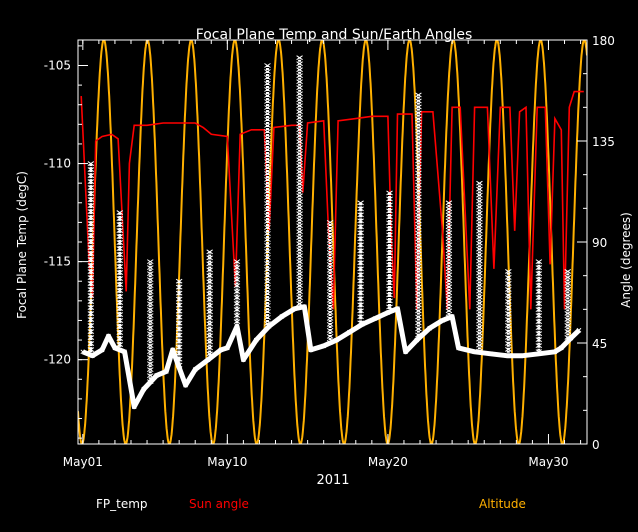  I want to click on y-left-tick-label: -115, so click(57, 262).